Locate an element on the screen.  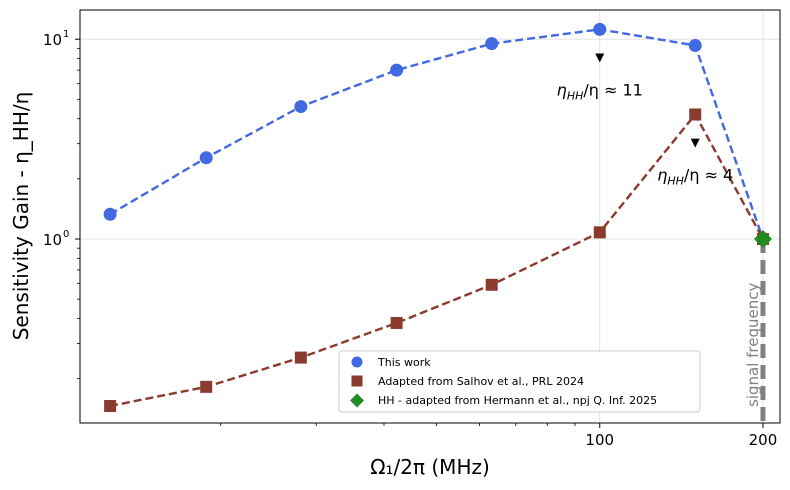
data-point-diamond is located at coordinates (762, 239).